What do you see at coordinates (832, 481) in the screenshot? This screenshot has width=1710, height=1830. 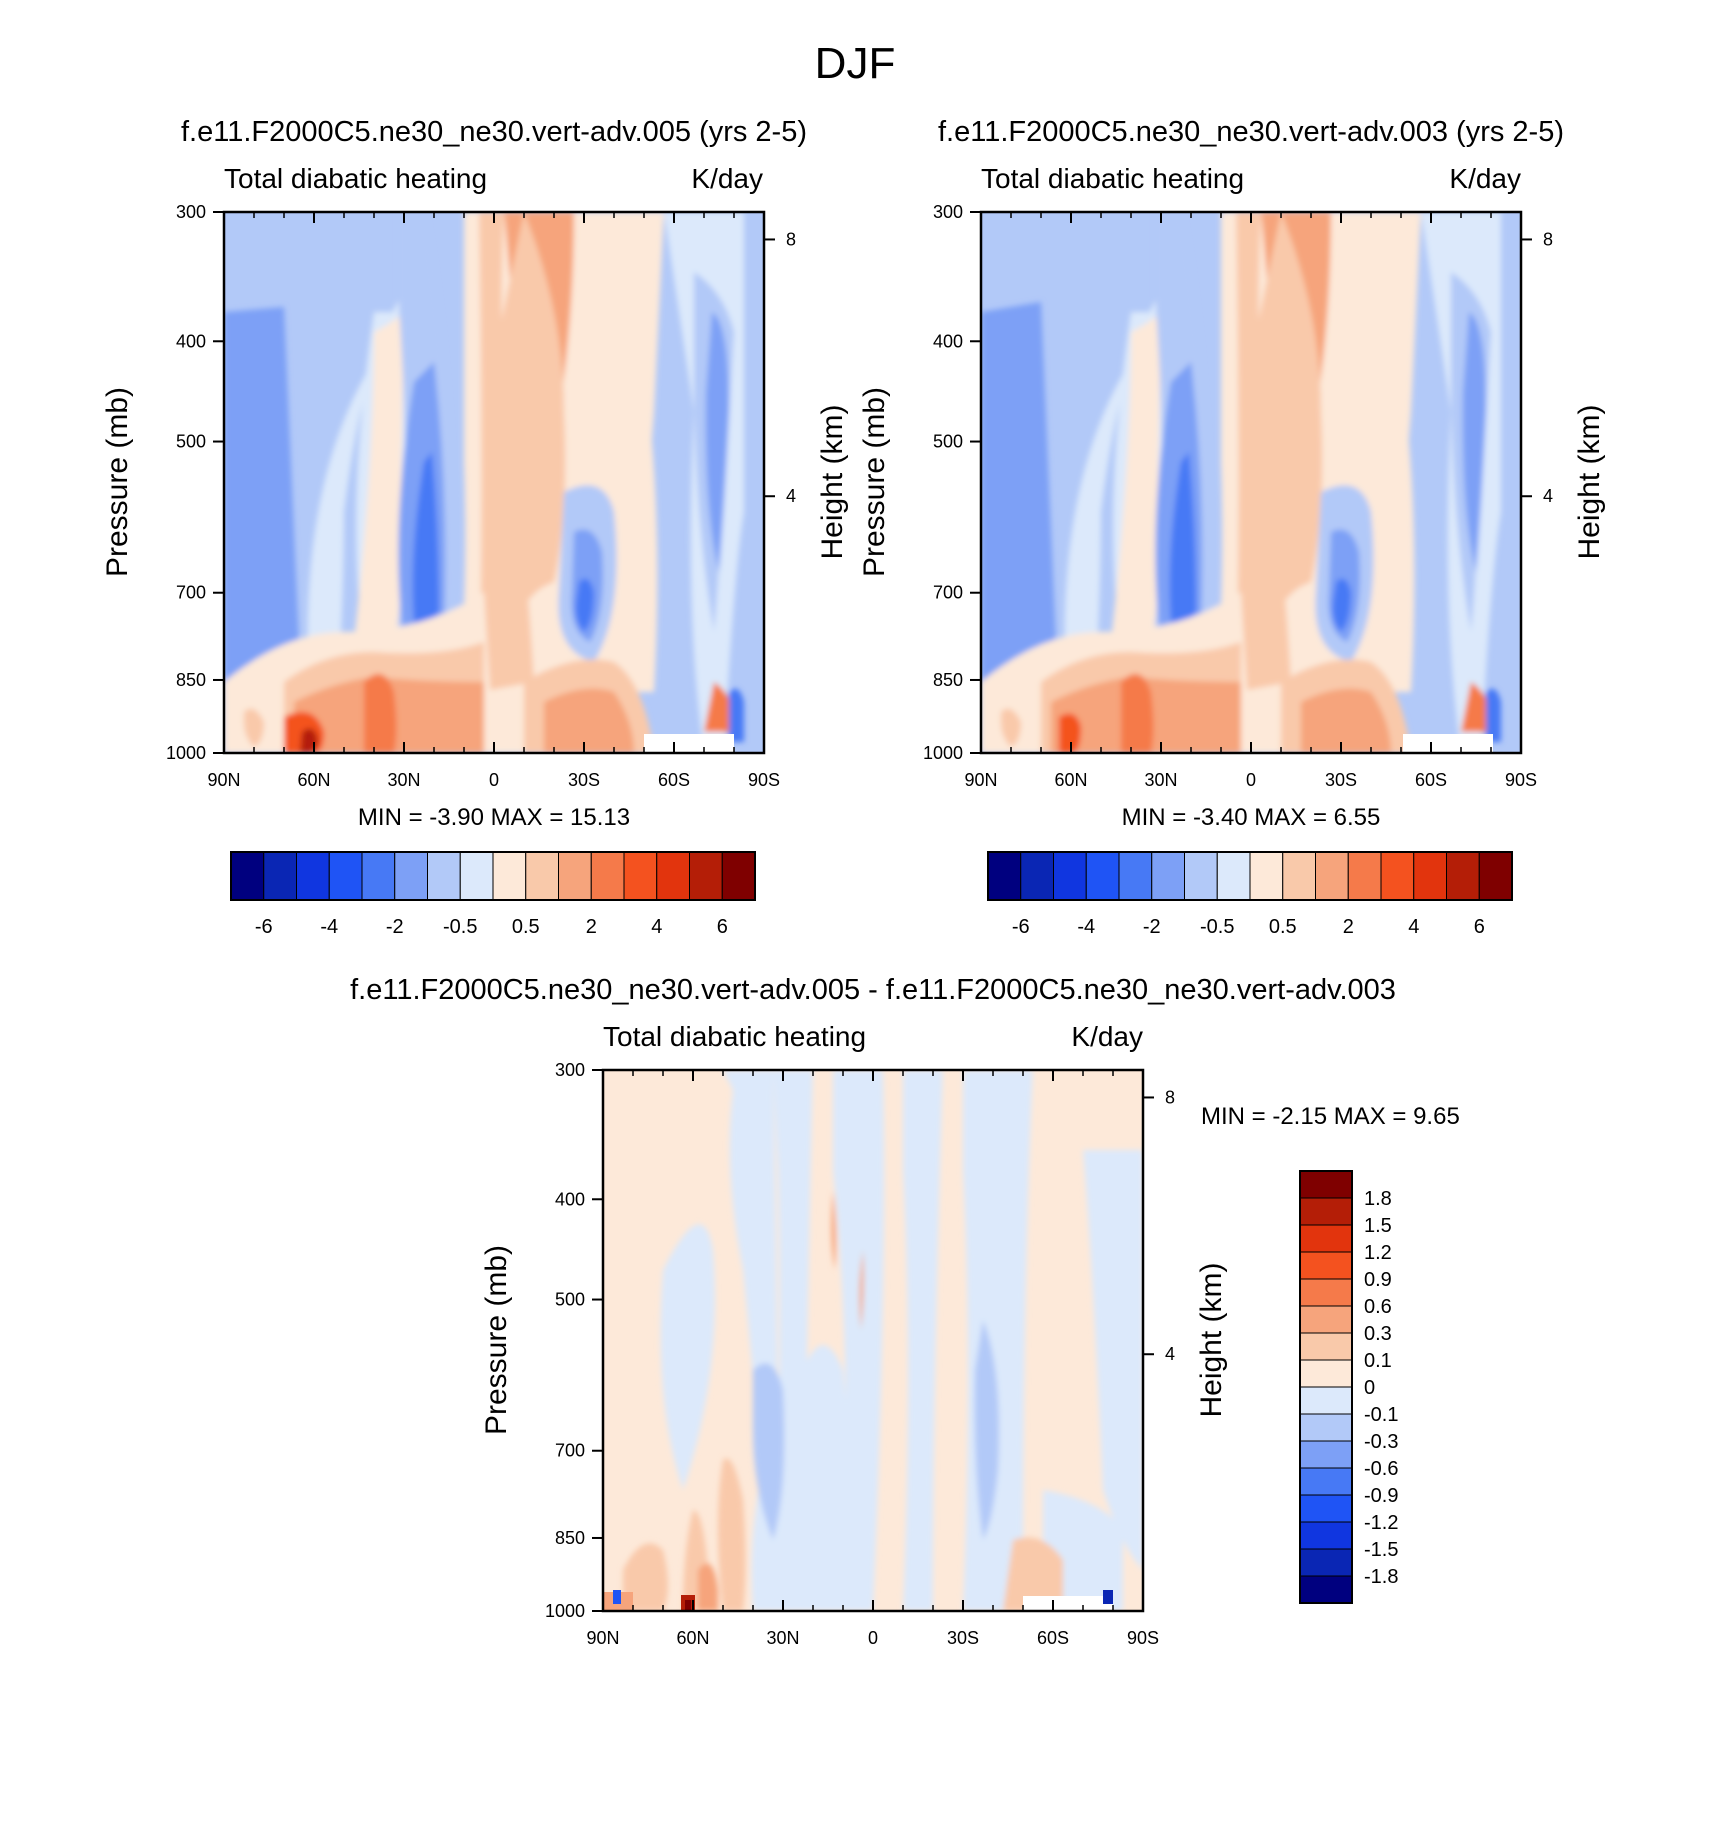 I see `panel-1-ylabel-right: Height (km)` at bounding box center [832, 481].